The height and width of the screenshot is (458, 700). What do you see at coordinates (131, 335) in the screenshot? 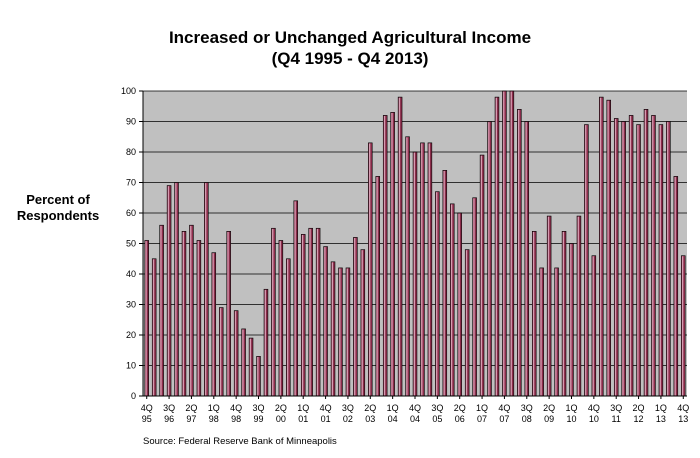
I see `y-tick-label: 20` at bounding box center [131, 335].